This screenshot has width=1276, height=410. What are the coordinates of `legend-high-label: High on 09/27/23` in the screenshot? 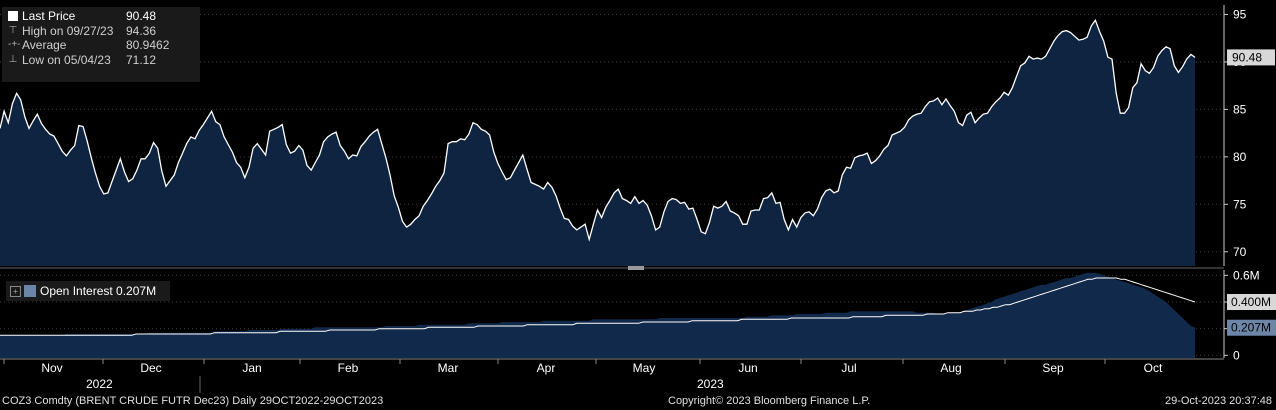 It's located at (68, 30).